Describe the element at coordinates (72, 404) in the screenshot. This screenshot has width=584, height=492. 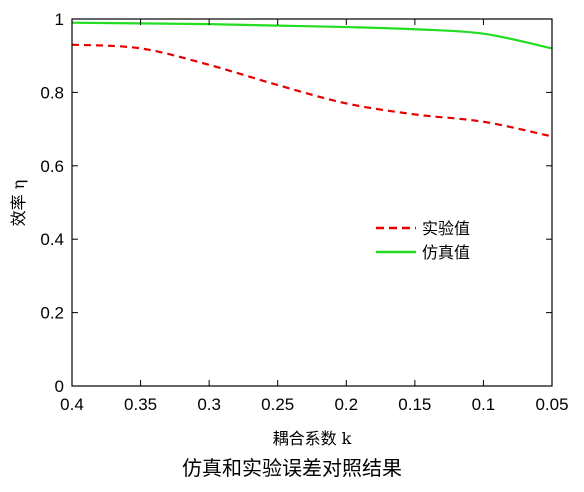
I see `x-tick-label: 0.4` at that location.